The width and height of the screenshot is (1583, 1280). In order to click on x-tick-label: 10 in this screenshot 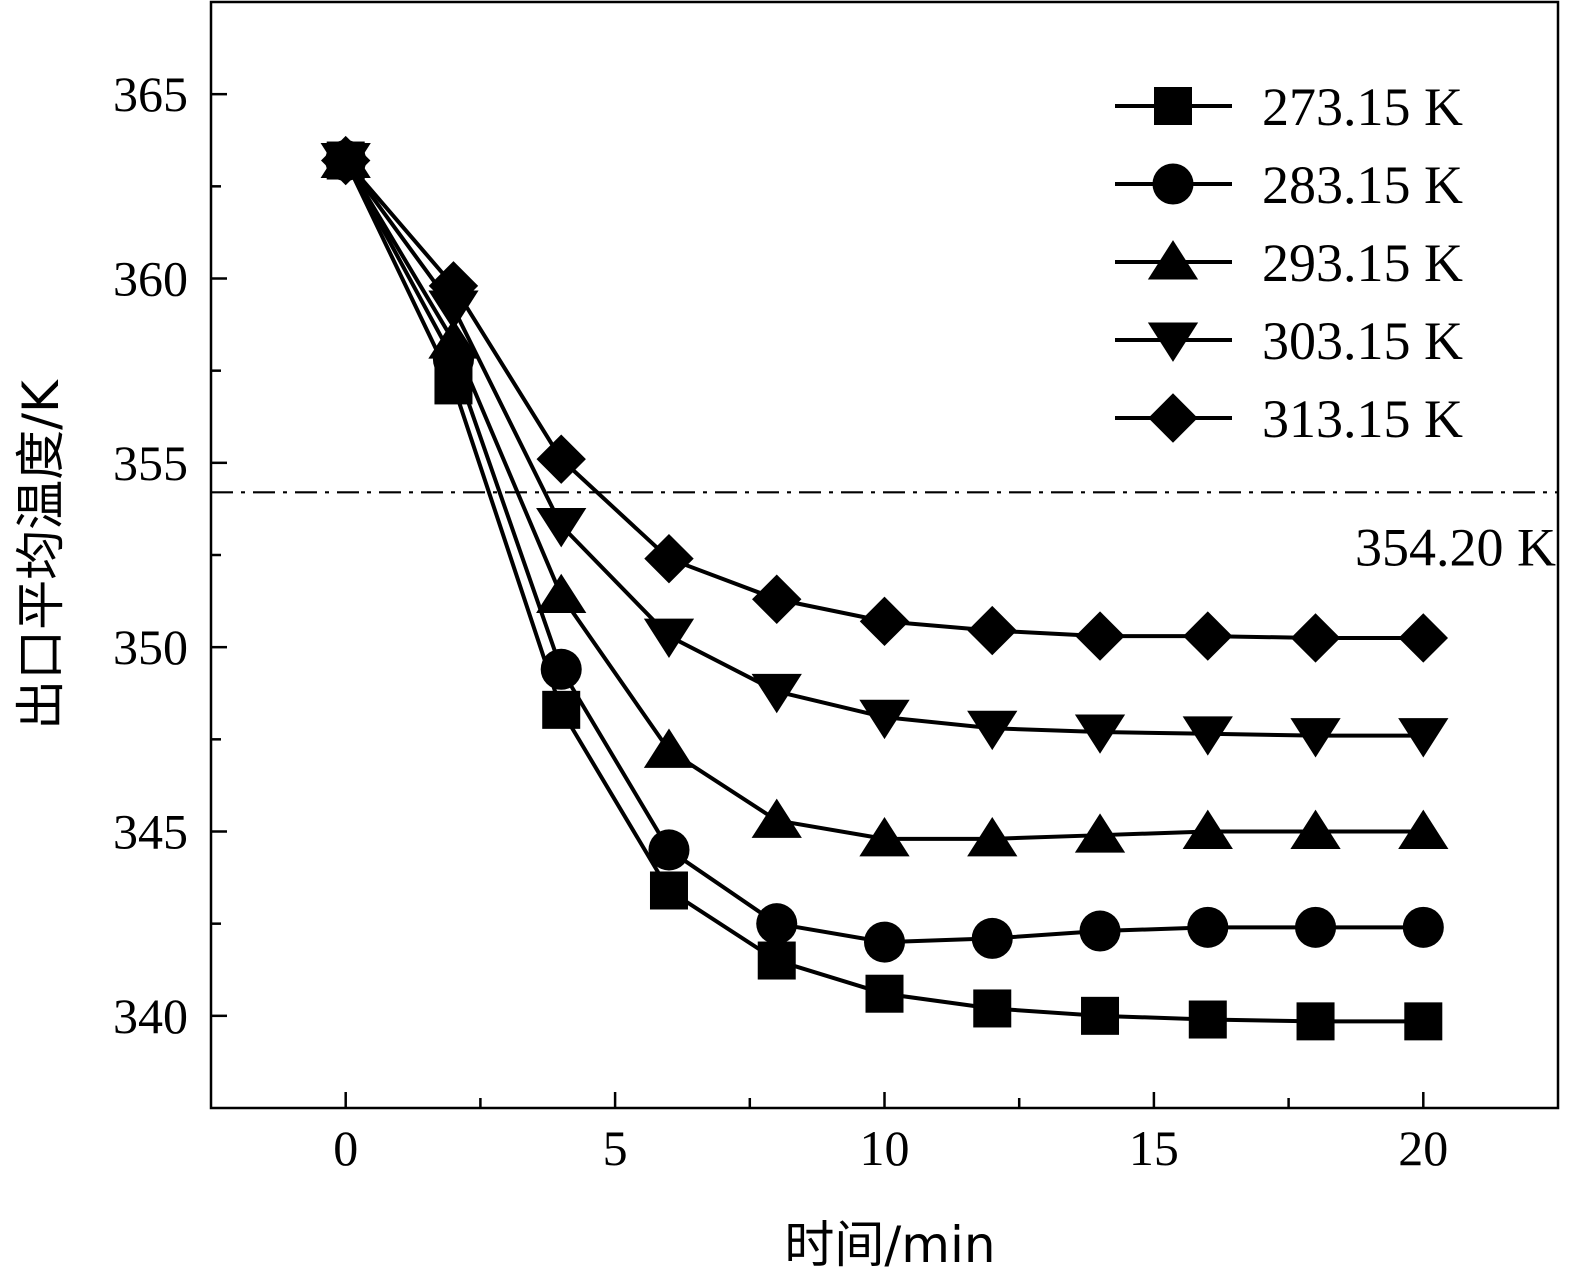, I will do `click(885, 1148)`.